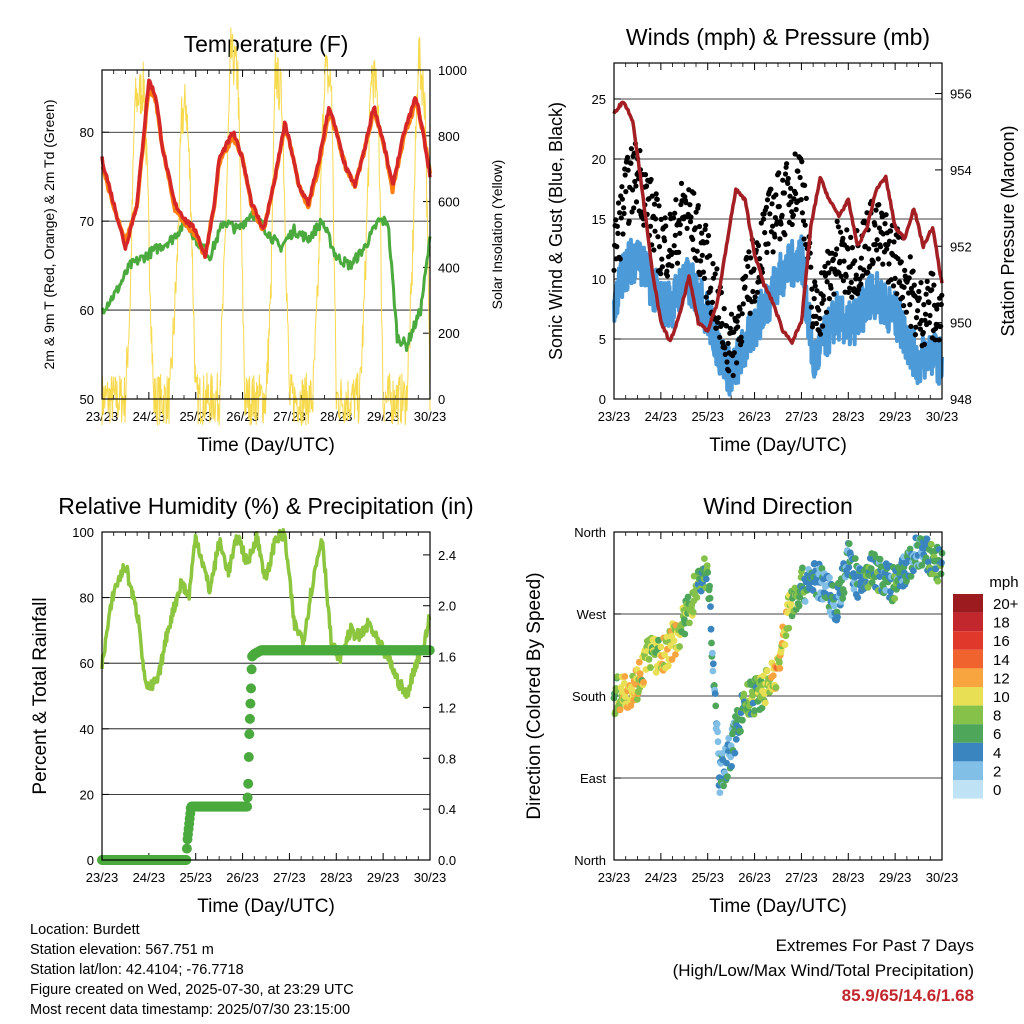 The image size is (1024, 1024). I want to click on y2-tick-label: 950, so click(961, 323).